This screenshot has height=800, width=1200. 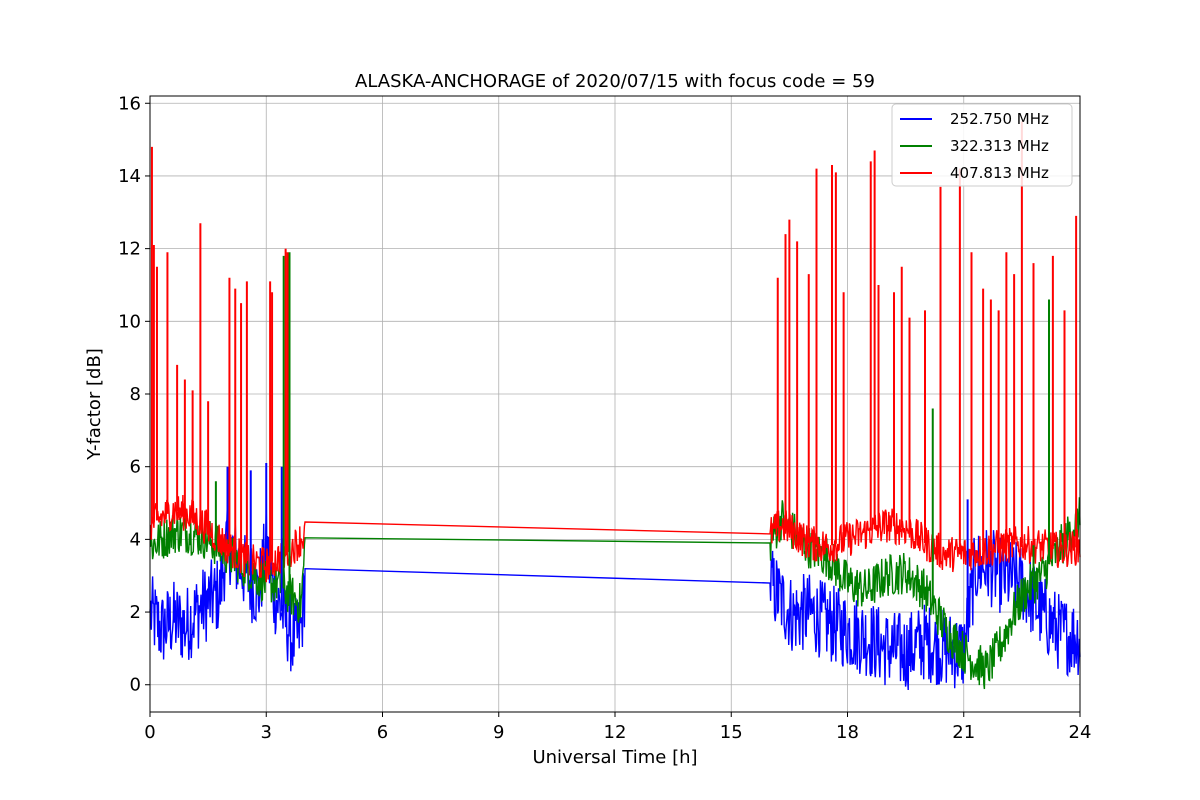 I want to click on y-tick-label: 2, so click(x=135, y=612).